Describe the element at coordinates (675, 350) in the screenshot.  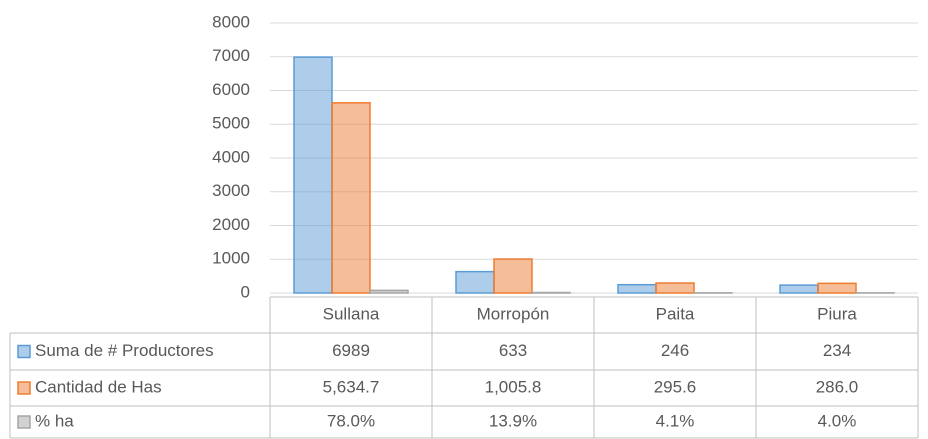
I see `table-value: 246` at that location.